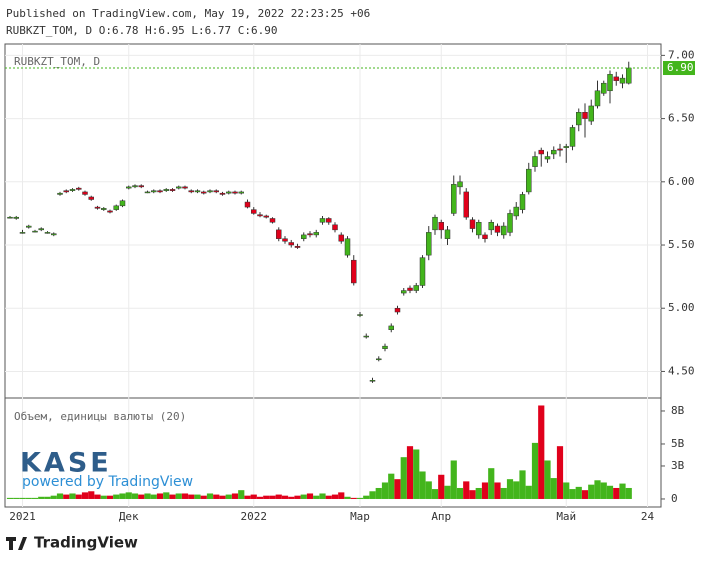 This screenshot has width=702, height=562. I want to click on y-tick-label: 6.00, so click(681, 181).